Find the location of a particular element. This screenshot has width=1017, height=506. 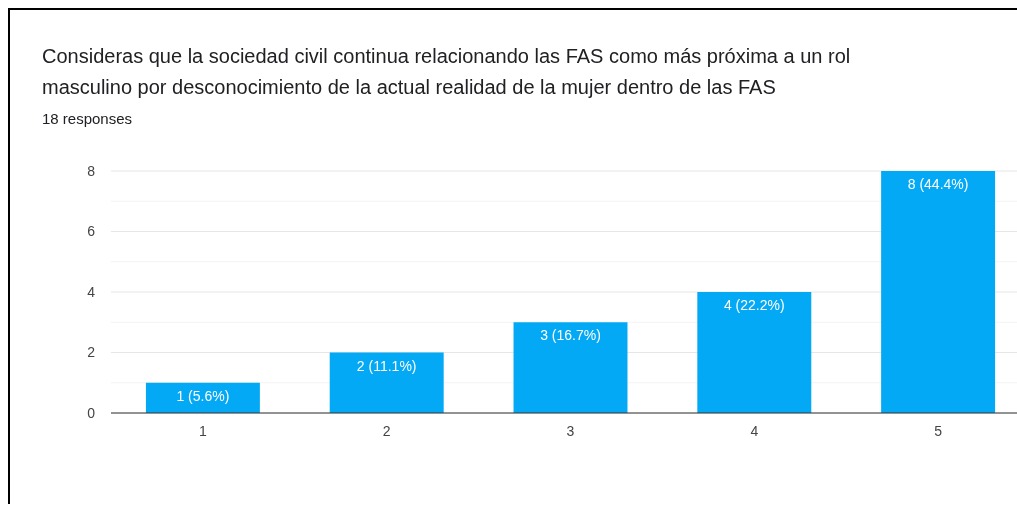

data-label: 2 (11.1%) is located at coordinates (386, 365).